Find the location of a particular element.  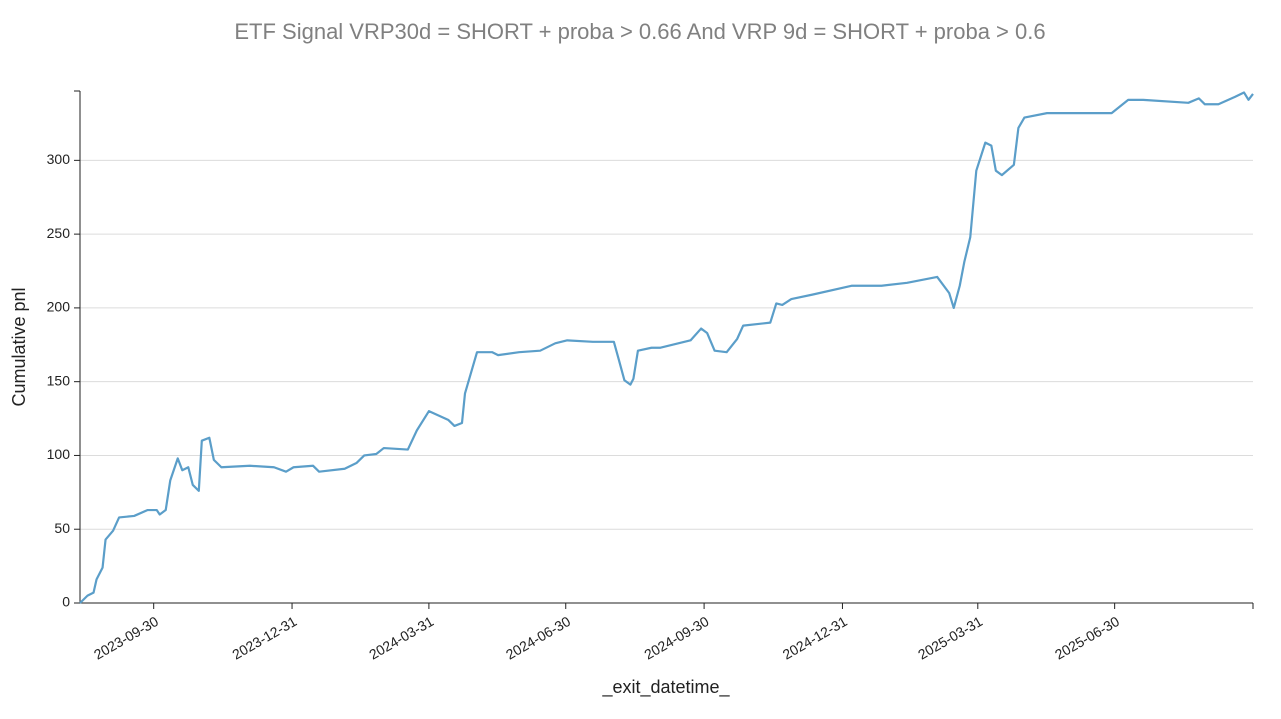

y-tick-label: 300 is located at coordinates (59, 159).